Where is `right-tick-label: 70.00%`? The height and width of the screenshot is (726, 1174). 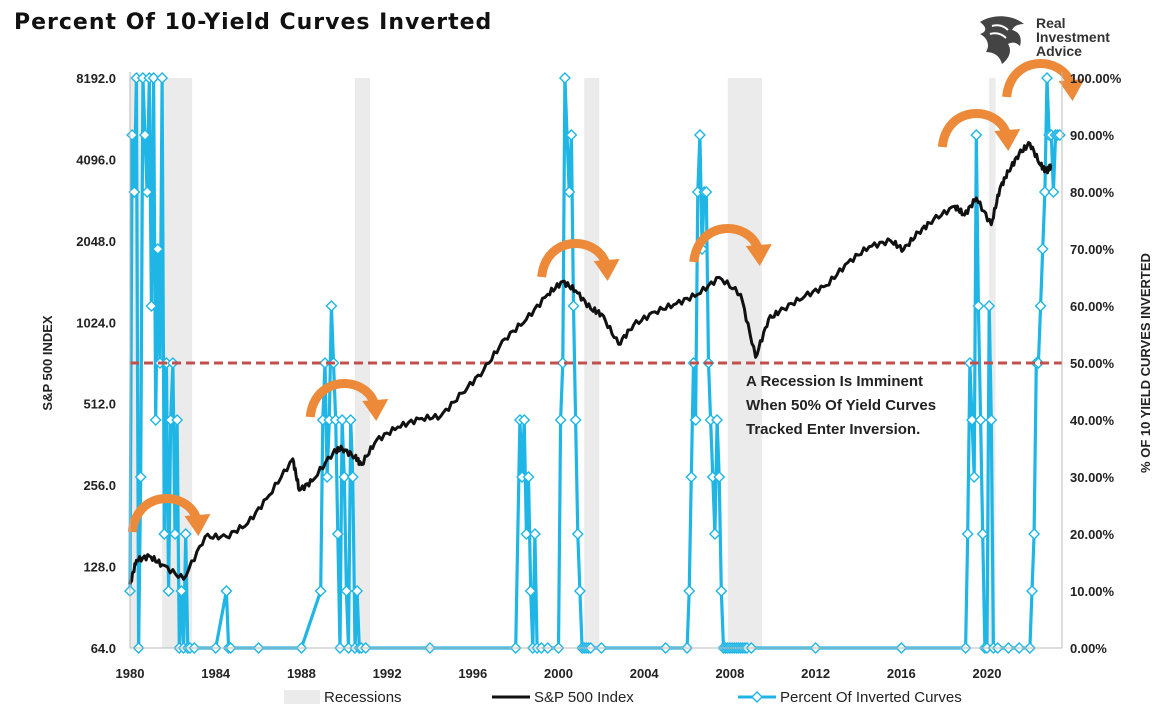
right-tick-label: 70.00% is located at coordinates (1092, 249).